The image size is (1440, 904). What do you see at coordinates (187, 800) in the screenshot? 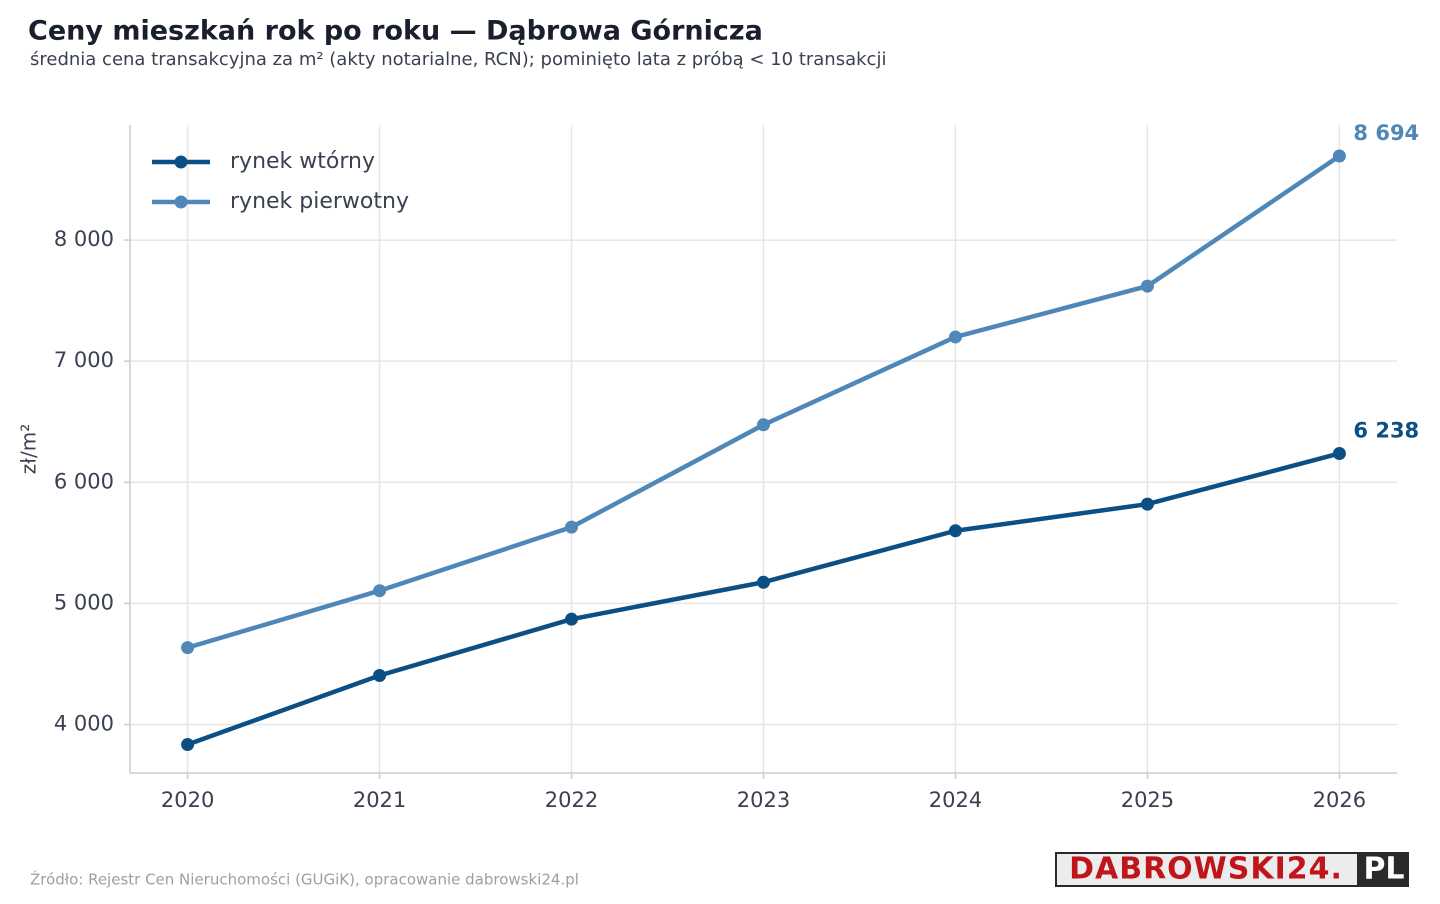
I see `x-tick-label: 2020` at bounding box center [187, 800].